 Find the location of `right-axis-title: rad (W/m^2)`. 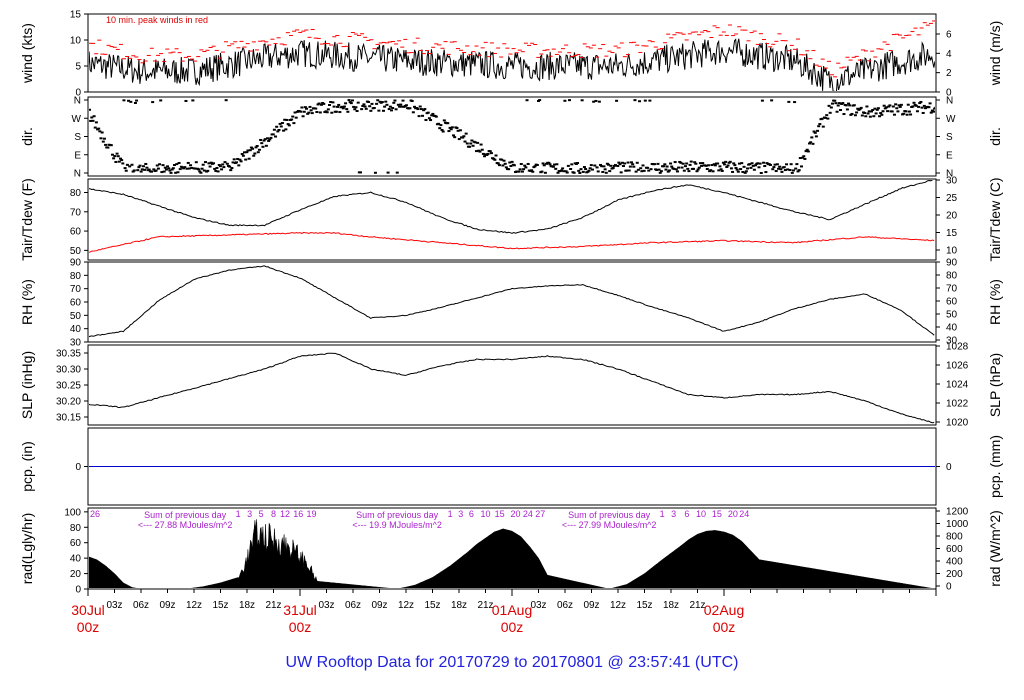

right-axis-title: rad (W/m^2) is located at coordinates (995, 548).